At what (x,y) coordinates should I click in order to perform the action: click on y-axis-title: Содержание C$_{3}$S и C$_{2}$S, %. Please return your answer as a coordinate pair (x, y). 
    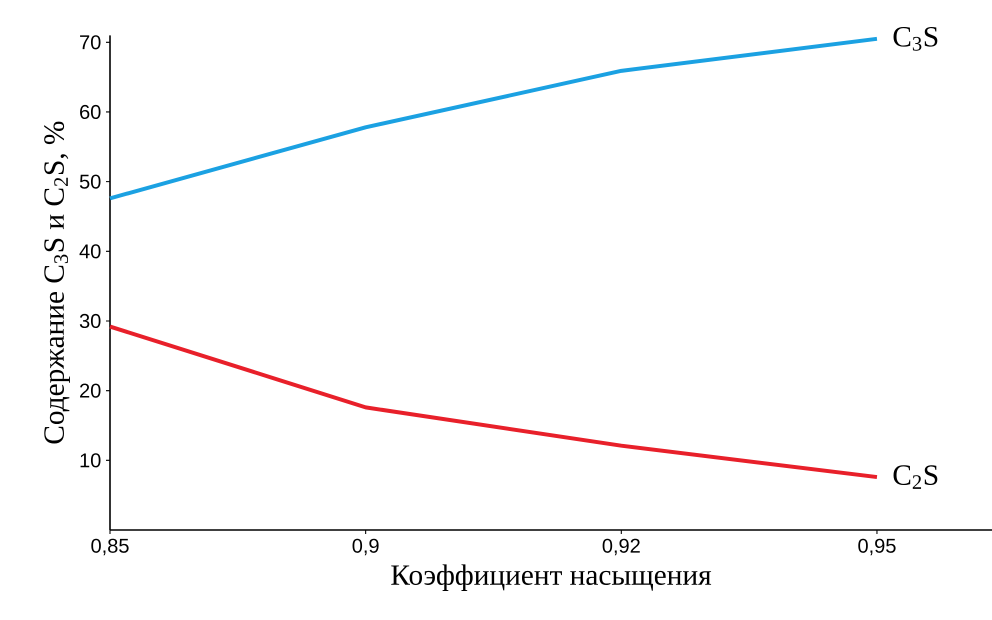
    Looking at the image, I should click on (57, 283).